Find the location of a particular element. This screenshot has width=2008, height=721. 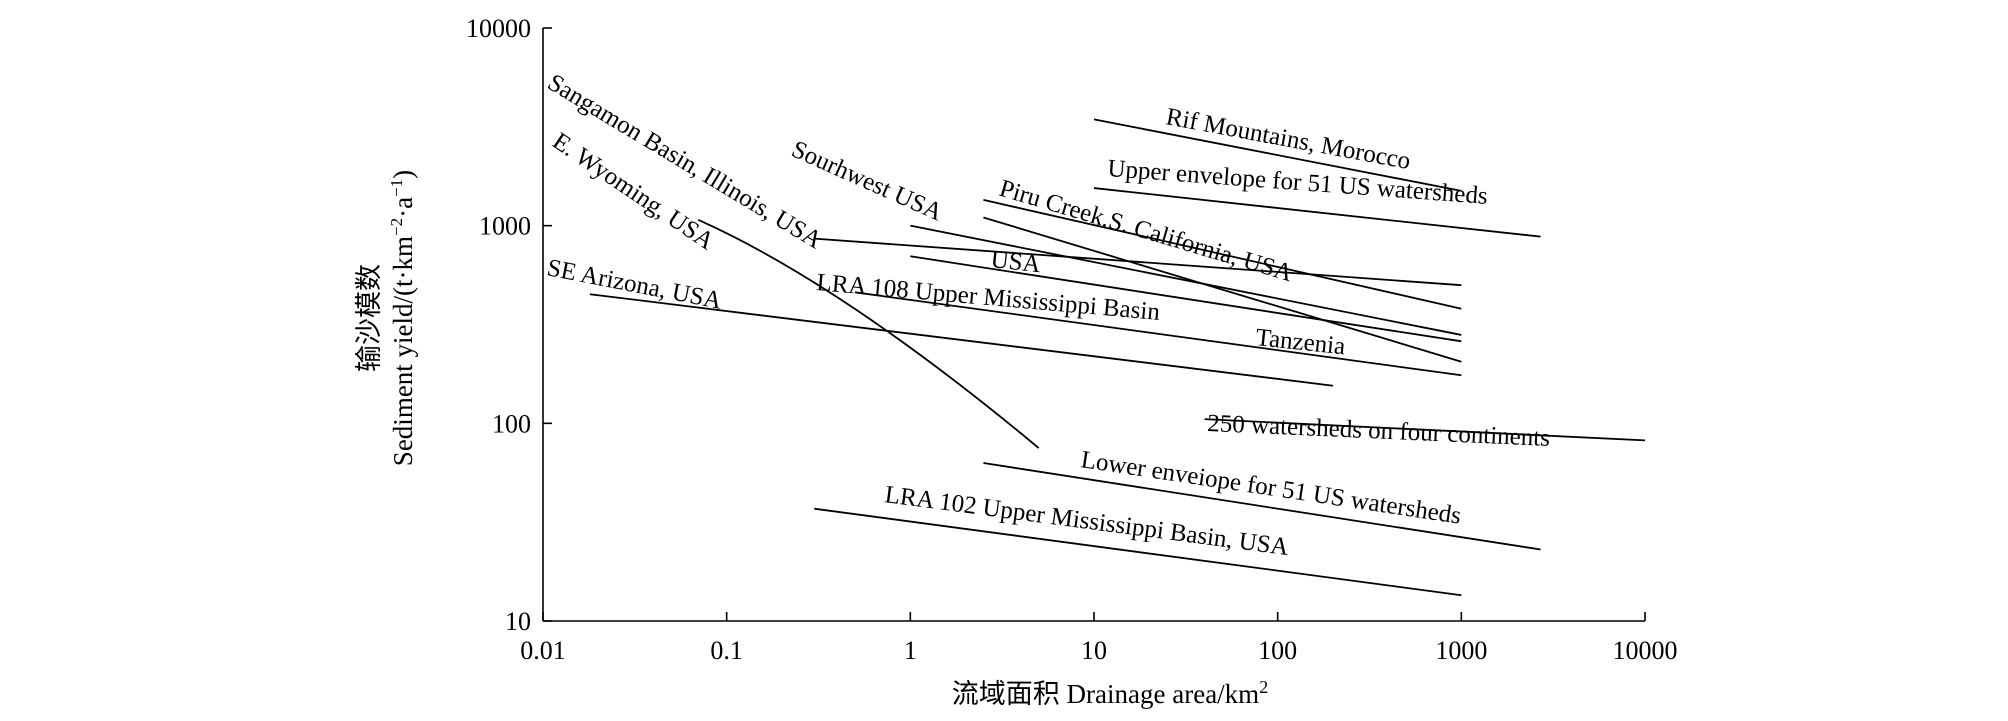

y-tick-label: 10 is located at coordinates (518, 621).